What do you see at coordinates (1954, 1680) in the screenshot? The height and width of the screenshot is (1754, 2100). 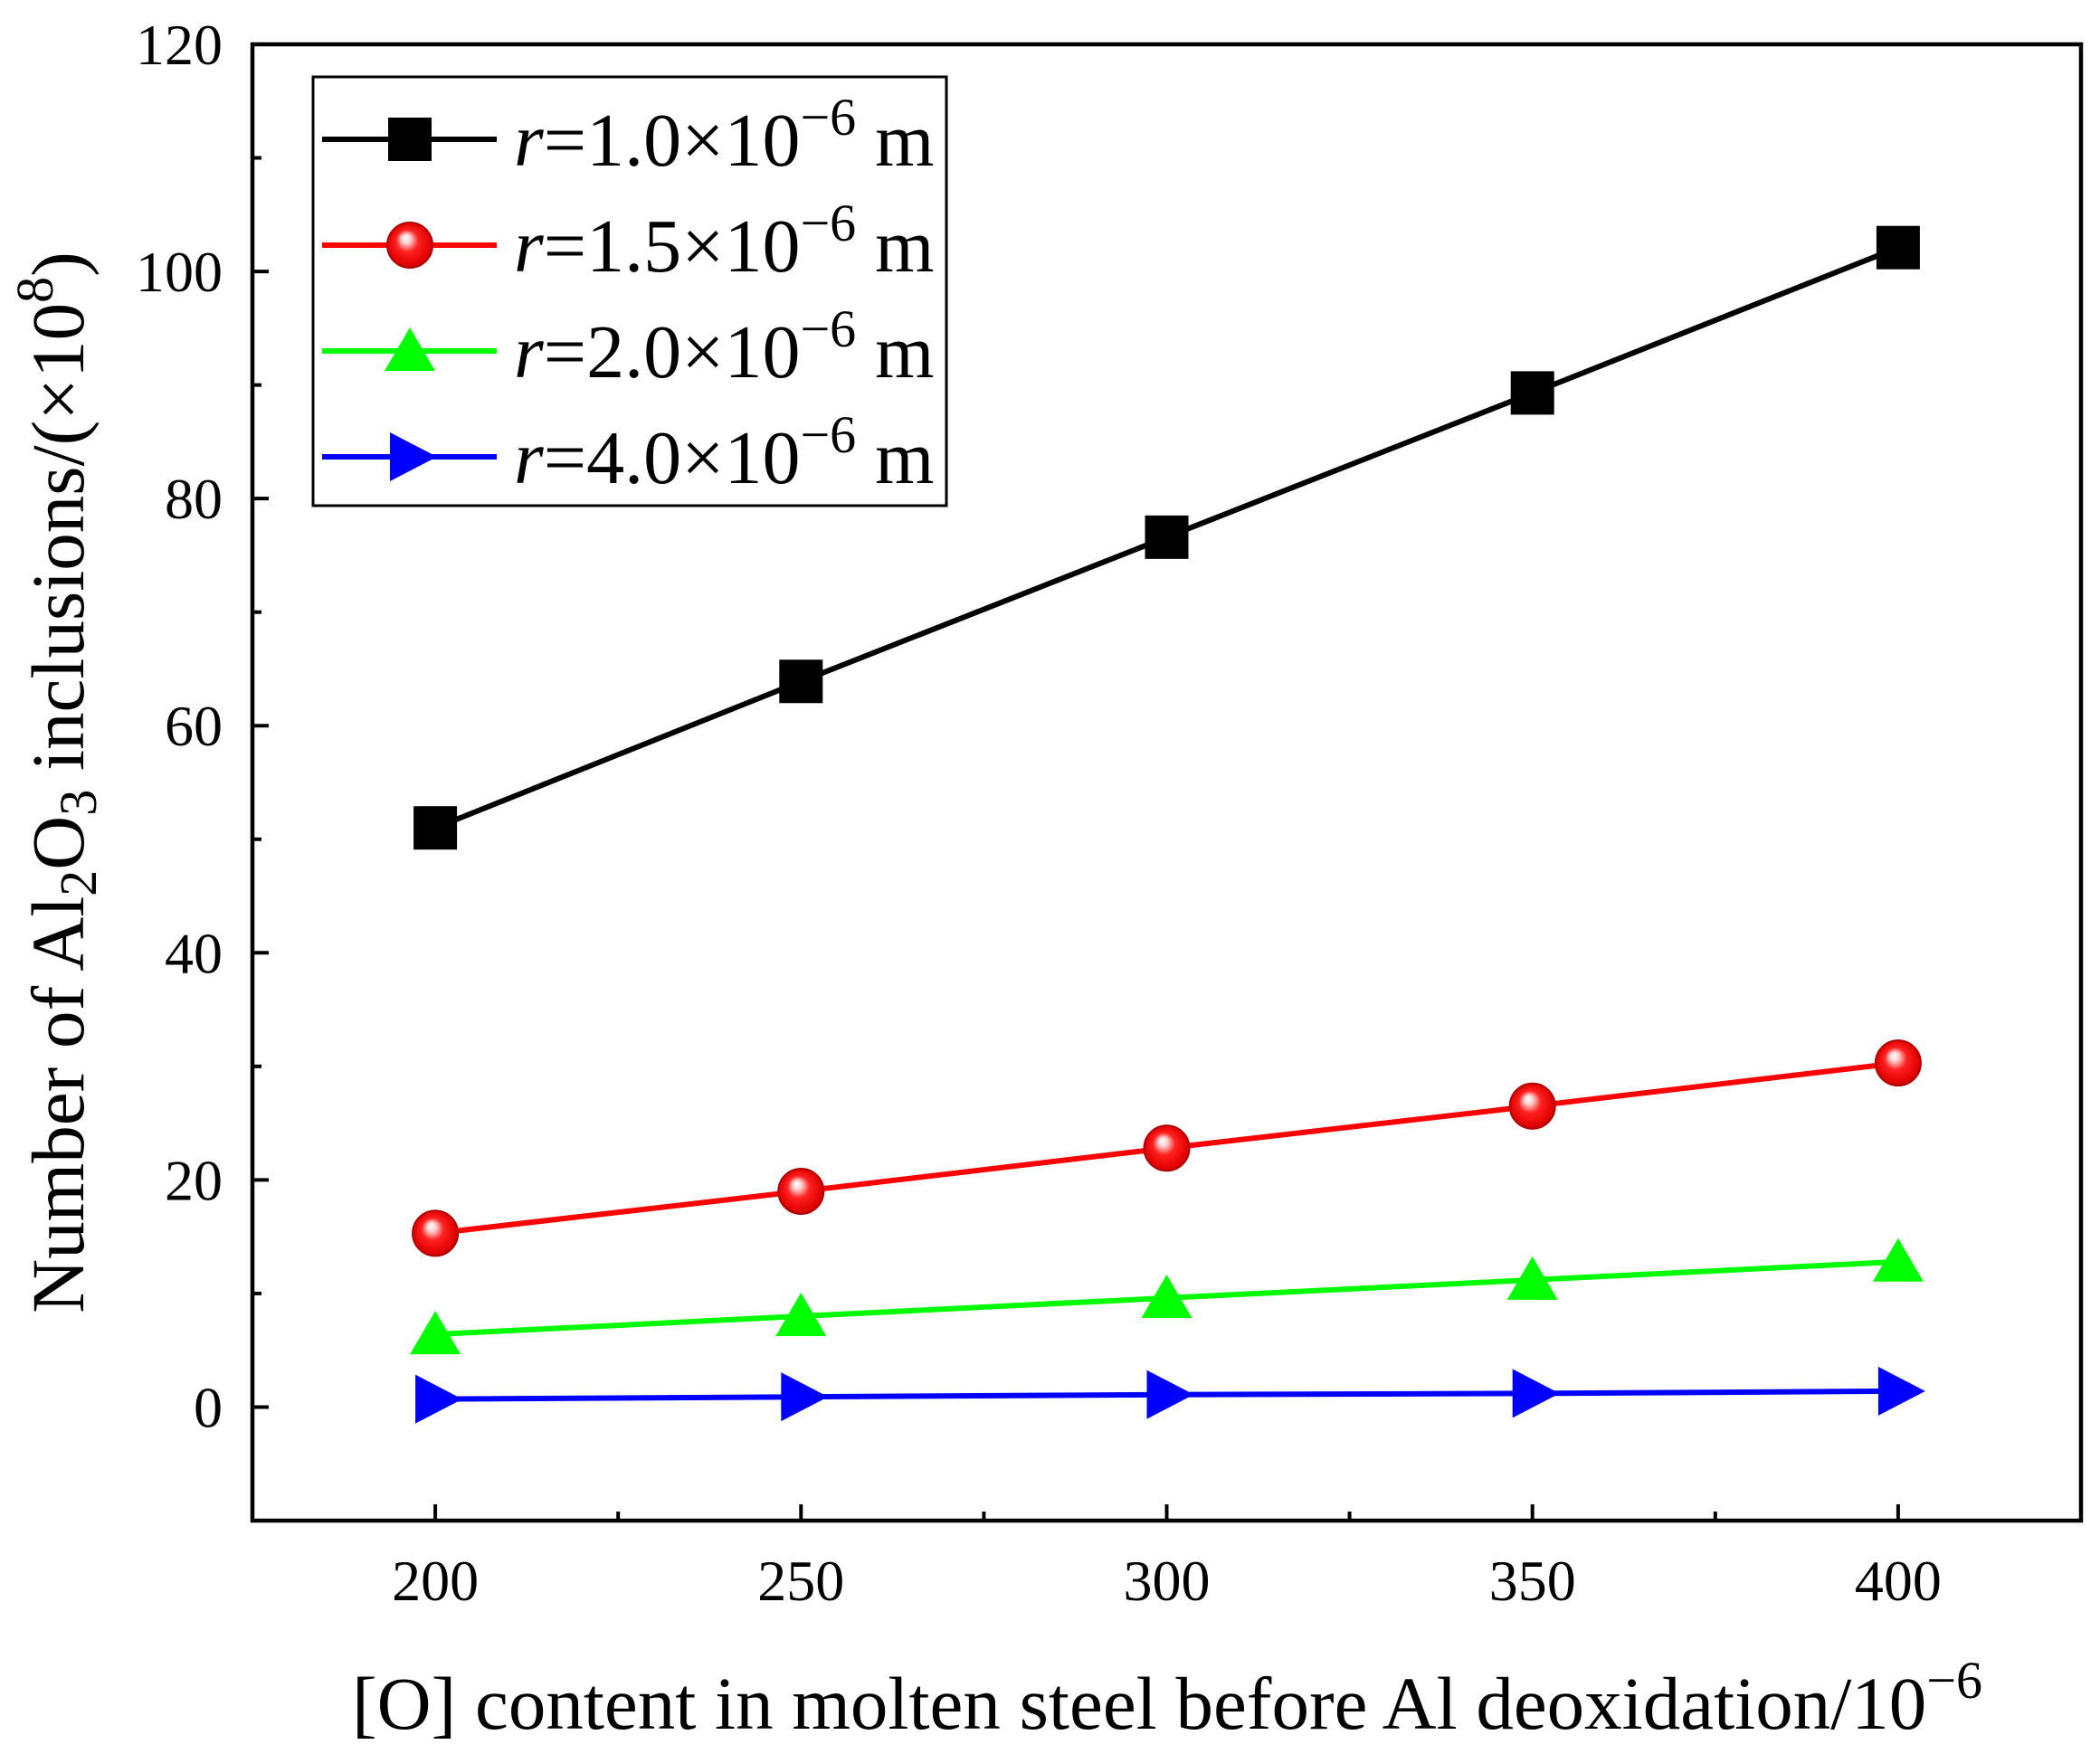 I see `x-axis-label-exponent: −6` at bounding box center [1954, 1680].